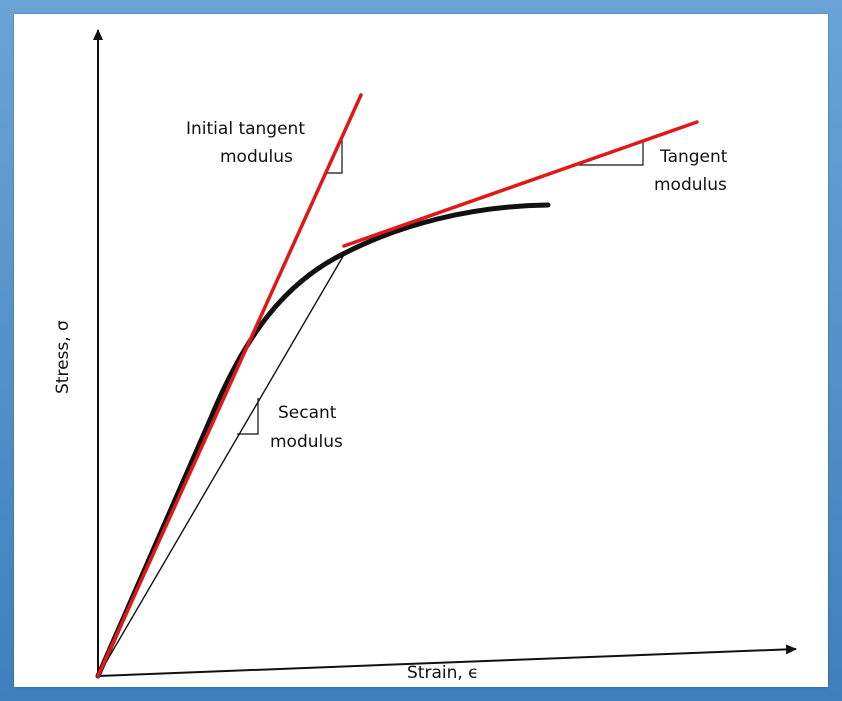  I want to click on initial-tangent-slope-marker, so click(334, 155).